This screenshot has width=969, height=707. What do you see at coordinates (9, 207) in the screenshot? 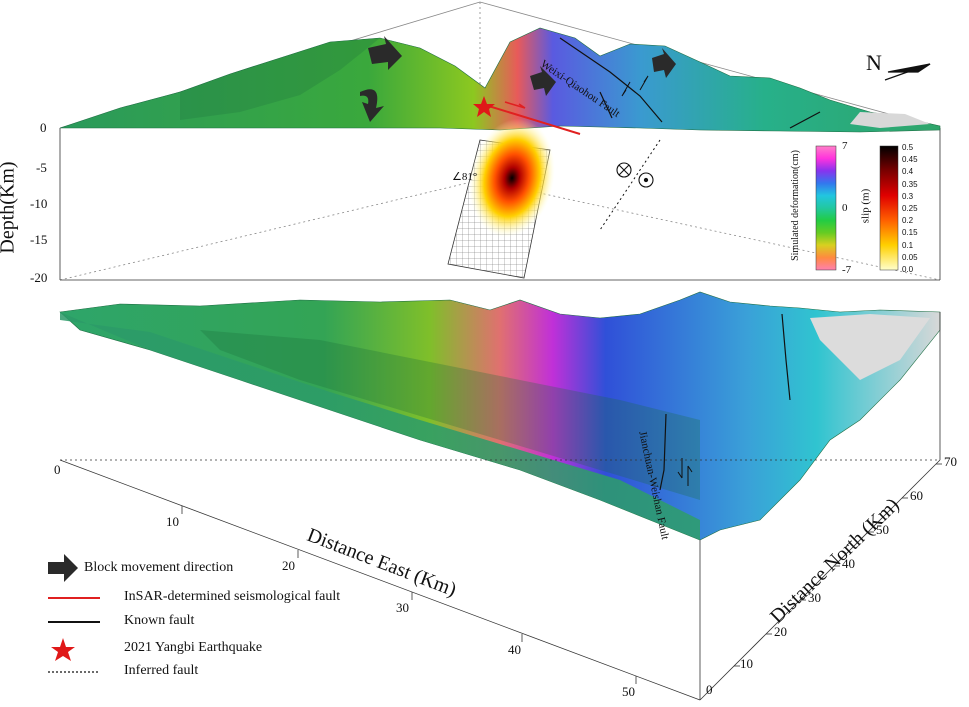
I see `depth-axis-title: Depth(Km)` at bounding box center [9, 207].